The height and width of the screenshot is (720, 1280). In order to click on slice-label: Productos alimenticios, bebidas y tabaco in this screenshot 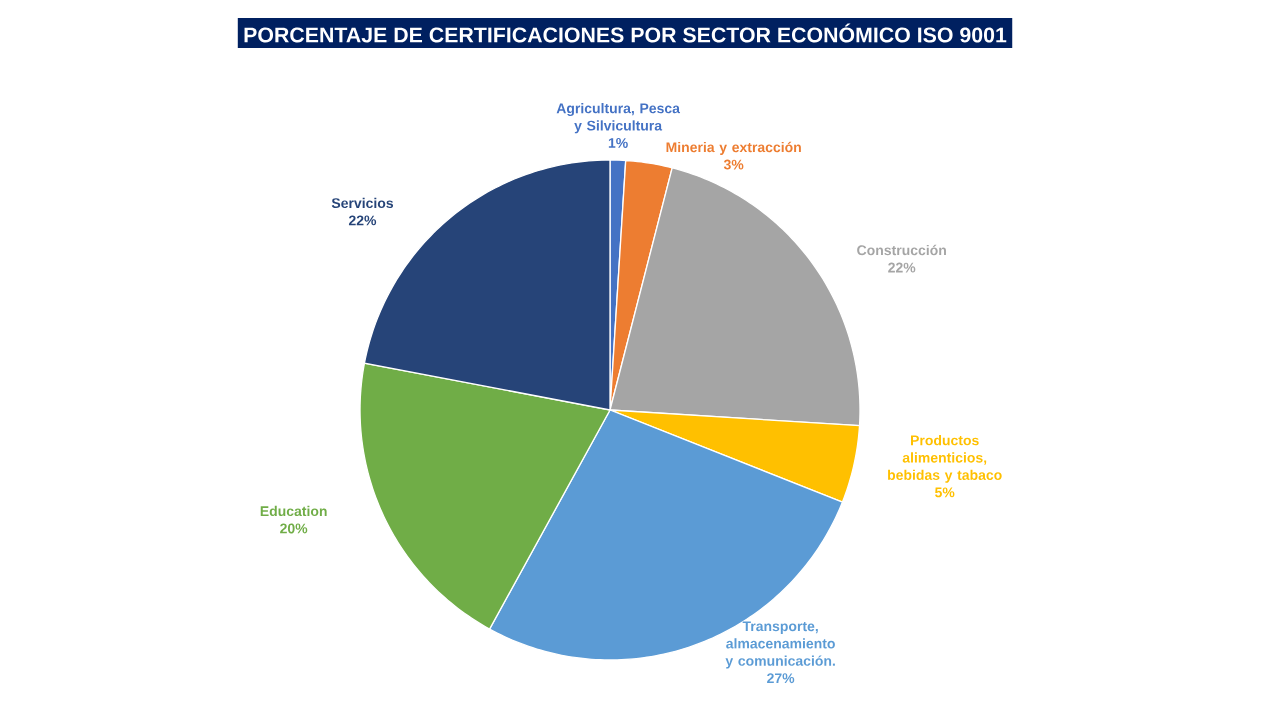, I will do `click(945, 459)`.